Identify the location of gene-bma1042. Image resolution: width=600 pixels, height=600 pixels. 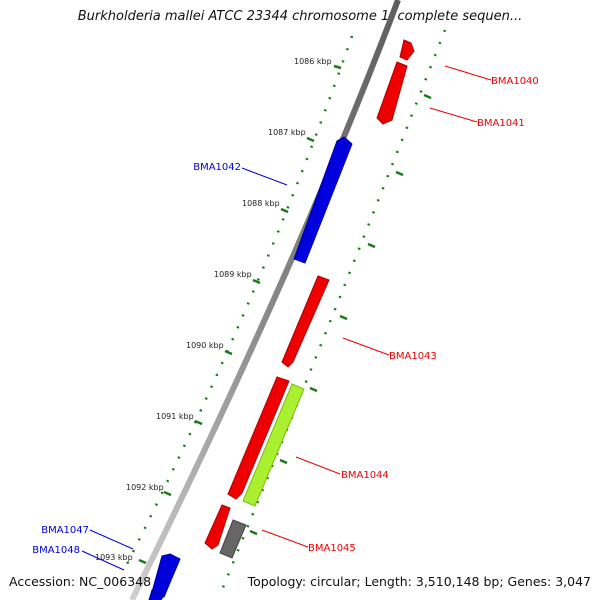
(323, 200).